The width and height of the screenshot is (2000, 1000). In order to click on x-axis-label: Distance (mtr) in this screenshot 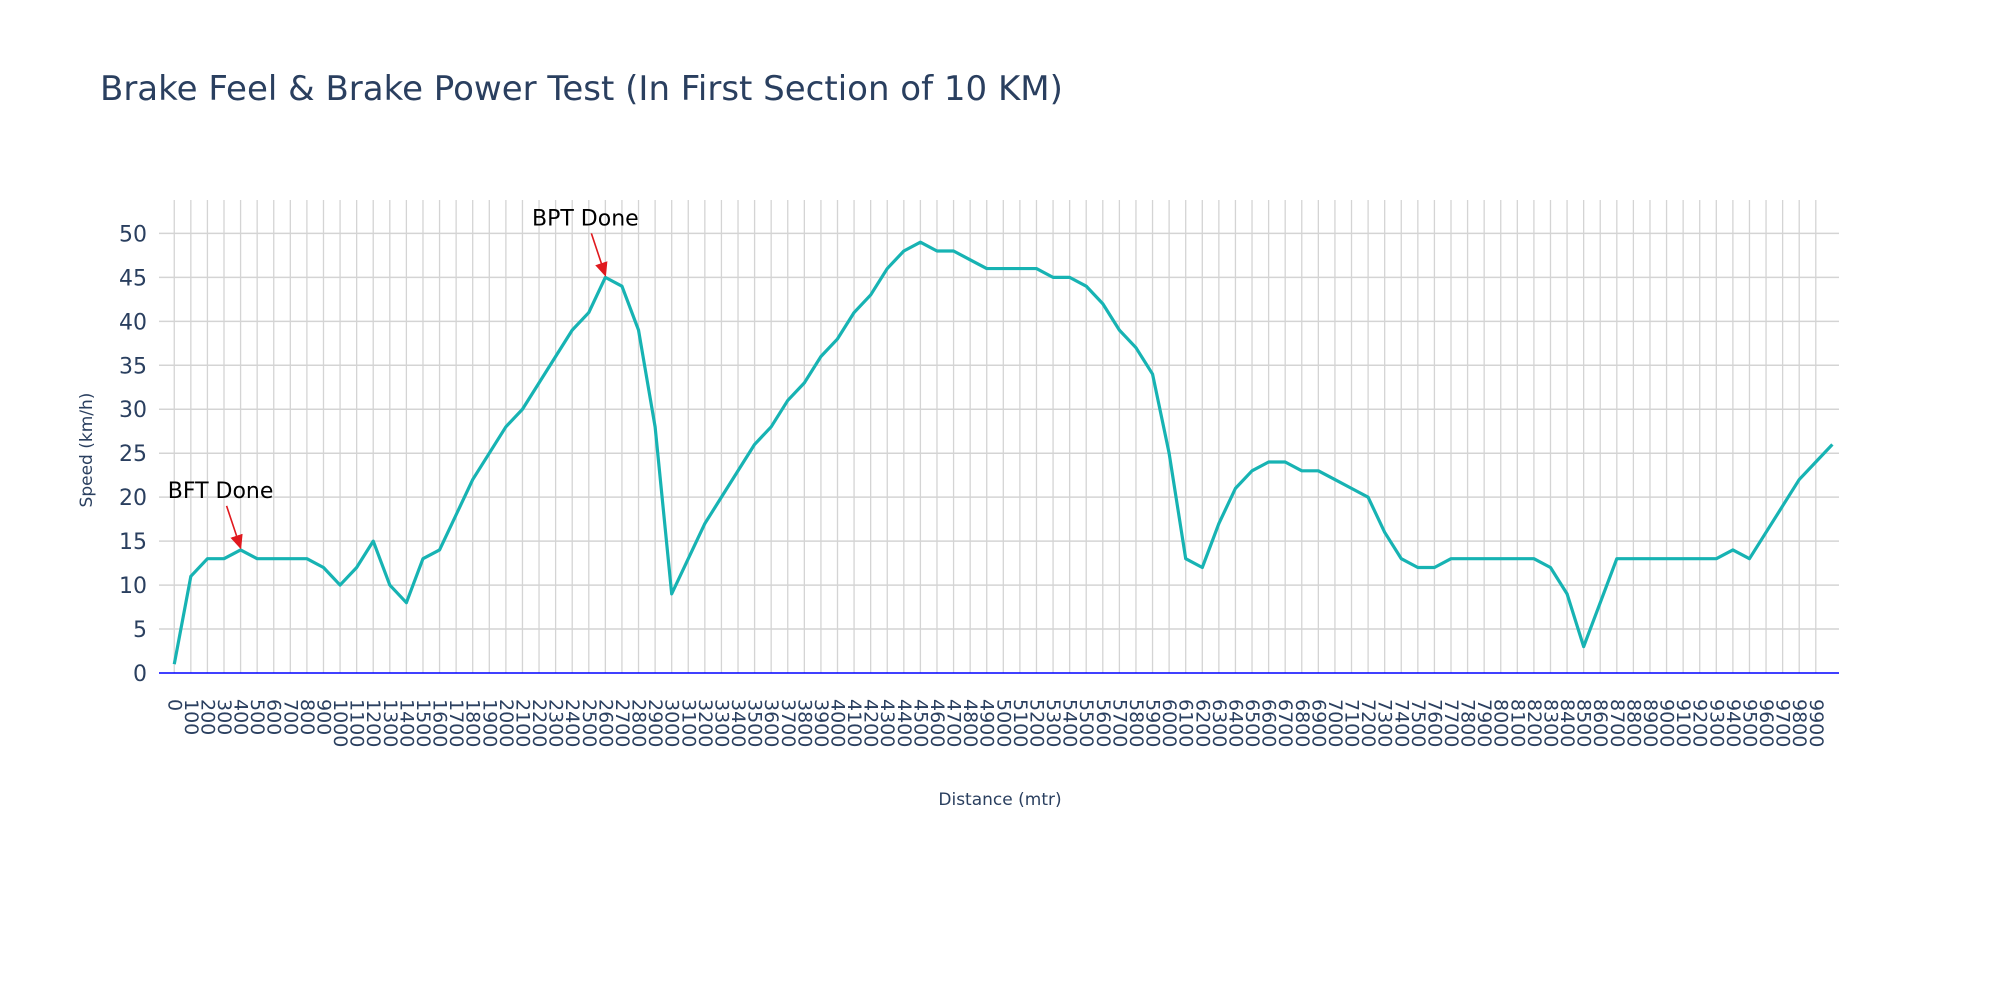, I will do `click(999, 800)`.